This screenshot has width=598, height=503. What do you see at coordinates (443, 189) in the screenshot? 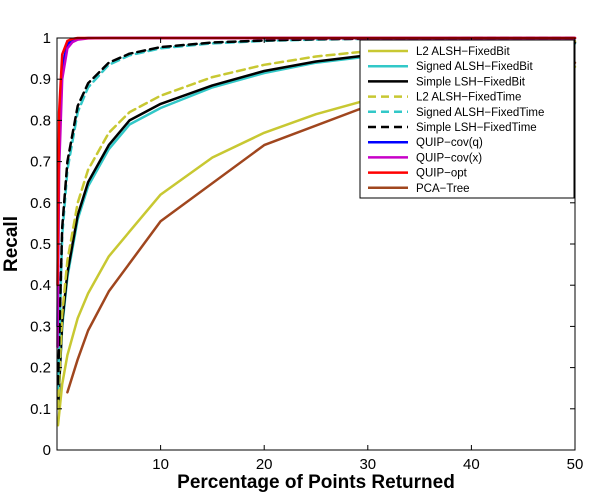
I see `legend-label-10: PCA−Tree` at bounding box center [443, 189].